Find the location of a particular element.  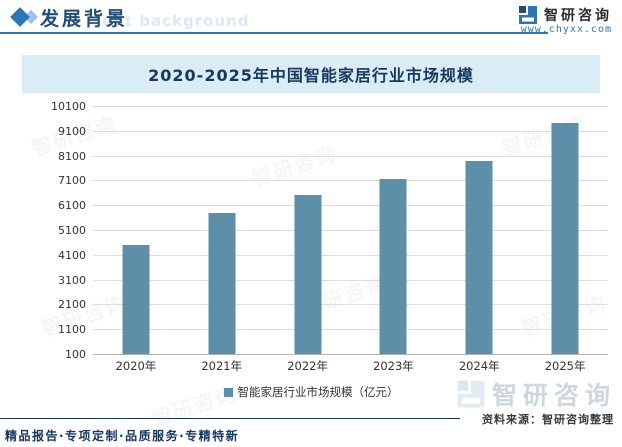

legend-label: 智能家居行业市场规模（亿元） is located at coordinates (318, 392).